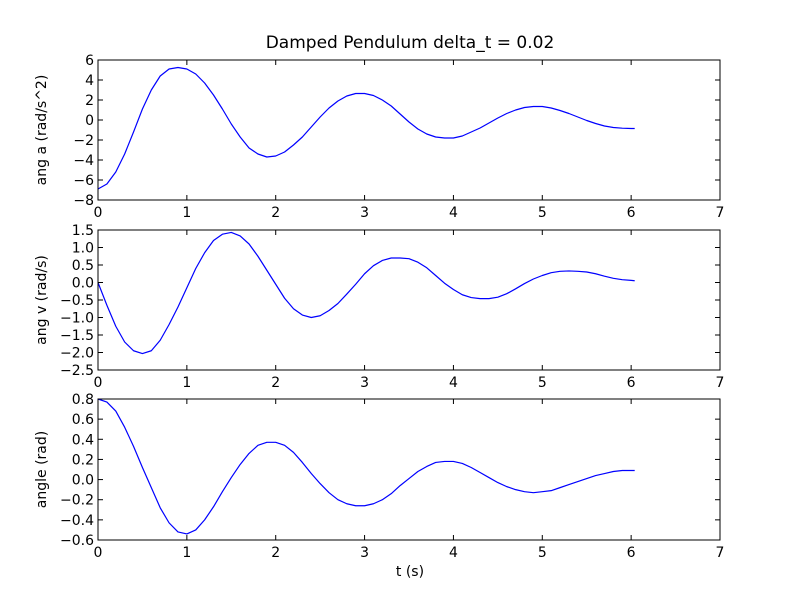  What do you see at coordinates (89, 101) in the screenshot?
I see `y-tick-label: 2` at bounding box center [89, 101].